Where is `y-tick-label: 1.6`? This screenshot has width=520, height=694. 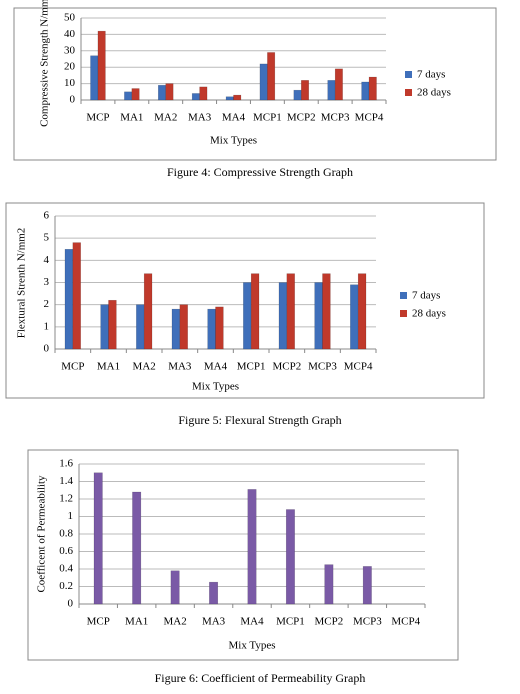 y-tick-label: 1.6 is located at coordinates (66, 464).